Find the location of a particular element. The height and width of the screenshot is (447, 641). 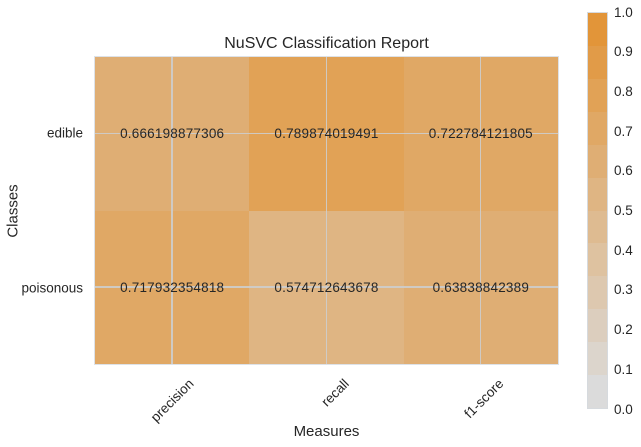

colorbar is located at coordinates (597, 210).